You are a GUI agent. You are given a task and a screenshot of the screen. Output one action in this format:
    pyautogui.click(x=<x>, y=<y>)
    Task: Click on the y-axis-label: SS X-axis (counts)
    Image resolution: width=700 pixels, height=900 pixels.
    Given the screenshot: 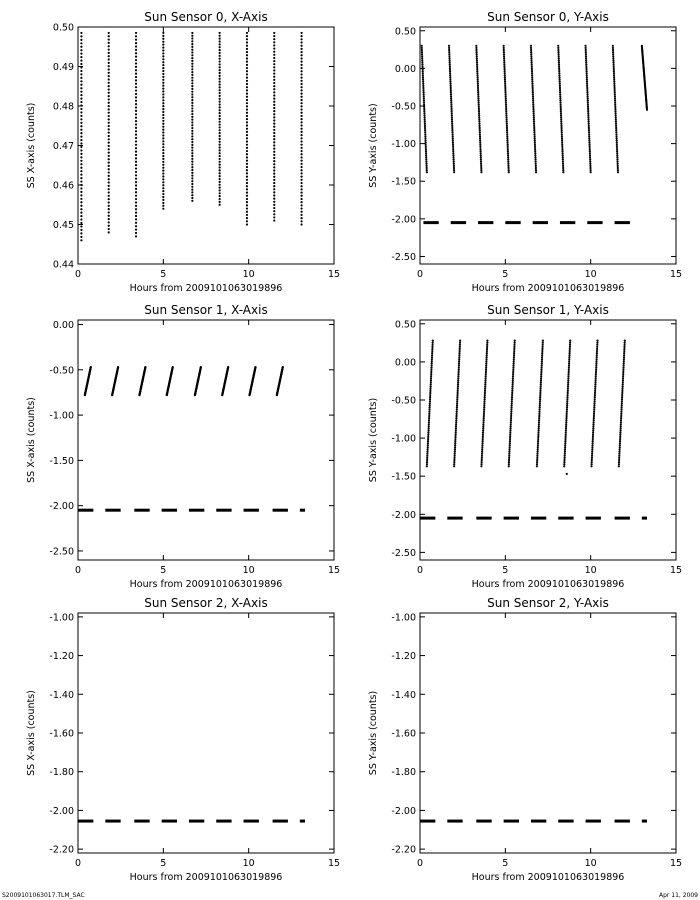 What is the action you would take?
    pyautogui.click(x=31, y=733)
    